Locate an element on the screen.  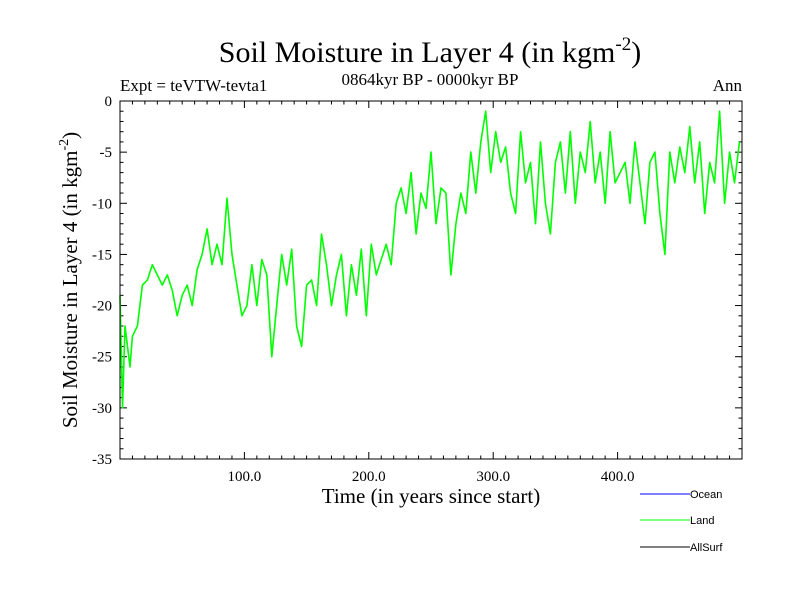
legend-label-allsurf: AllSurf is located at coordinates (706, 548).